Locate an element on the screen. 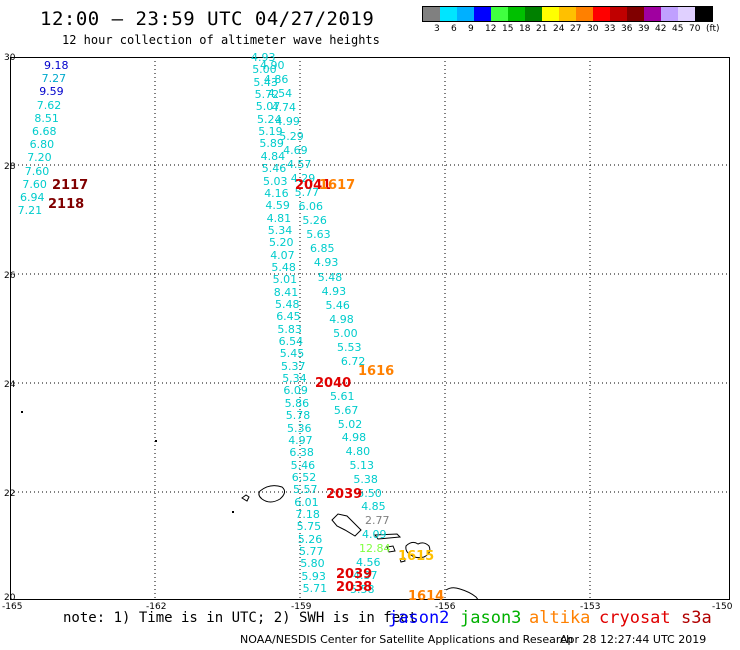 The height and width of the screenshot is (650, 740). pass-time-label: 1615 is located at coordinates (416, 556).